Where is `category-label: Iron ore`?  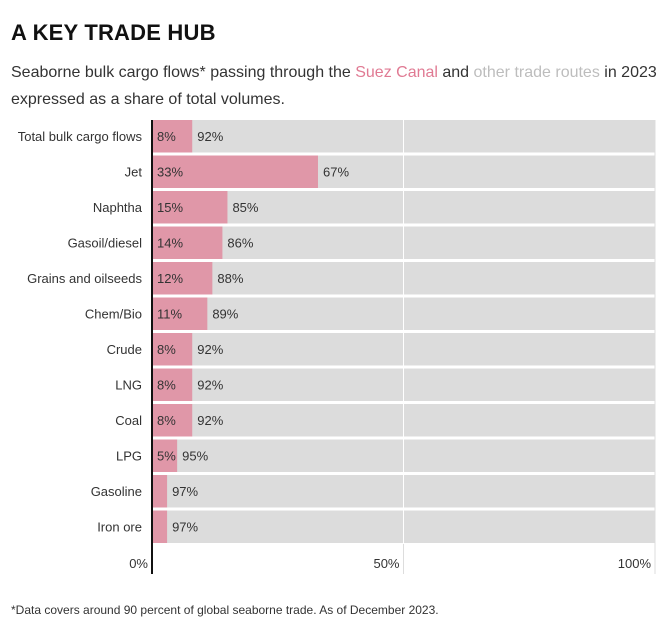 category-label: Iron ore is located at coordinates (119, 526).